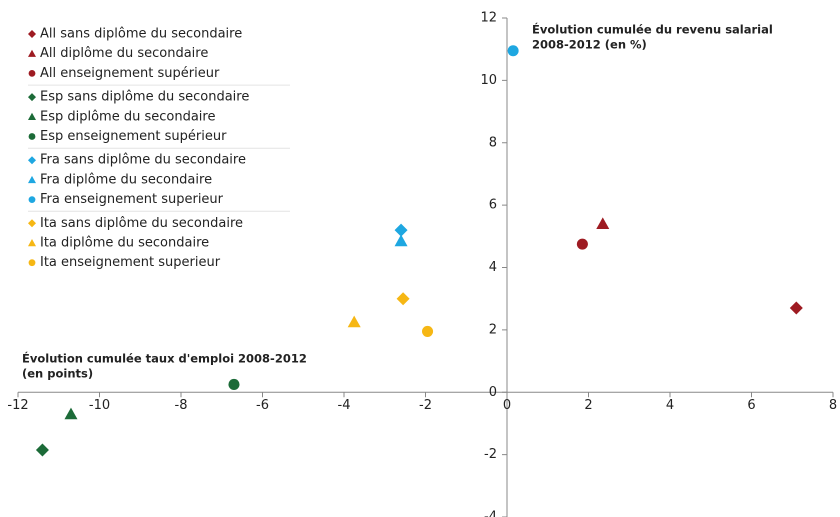  What do you see at coordinates (130, 262) in the screenshot?
I see `legend-label: Ita enseignement superieur` at bounding box center [130, 262].